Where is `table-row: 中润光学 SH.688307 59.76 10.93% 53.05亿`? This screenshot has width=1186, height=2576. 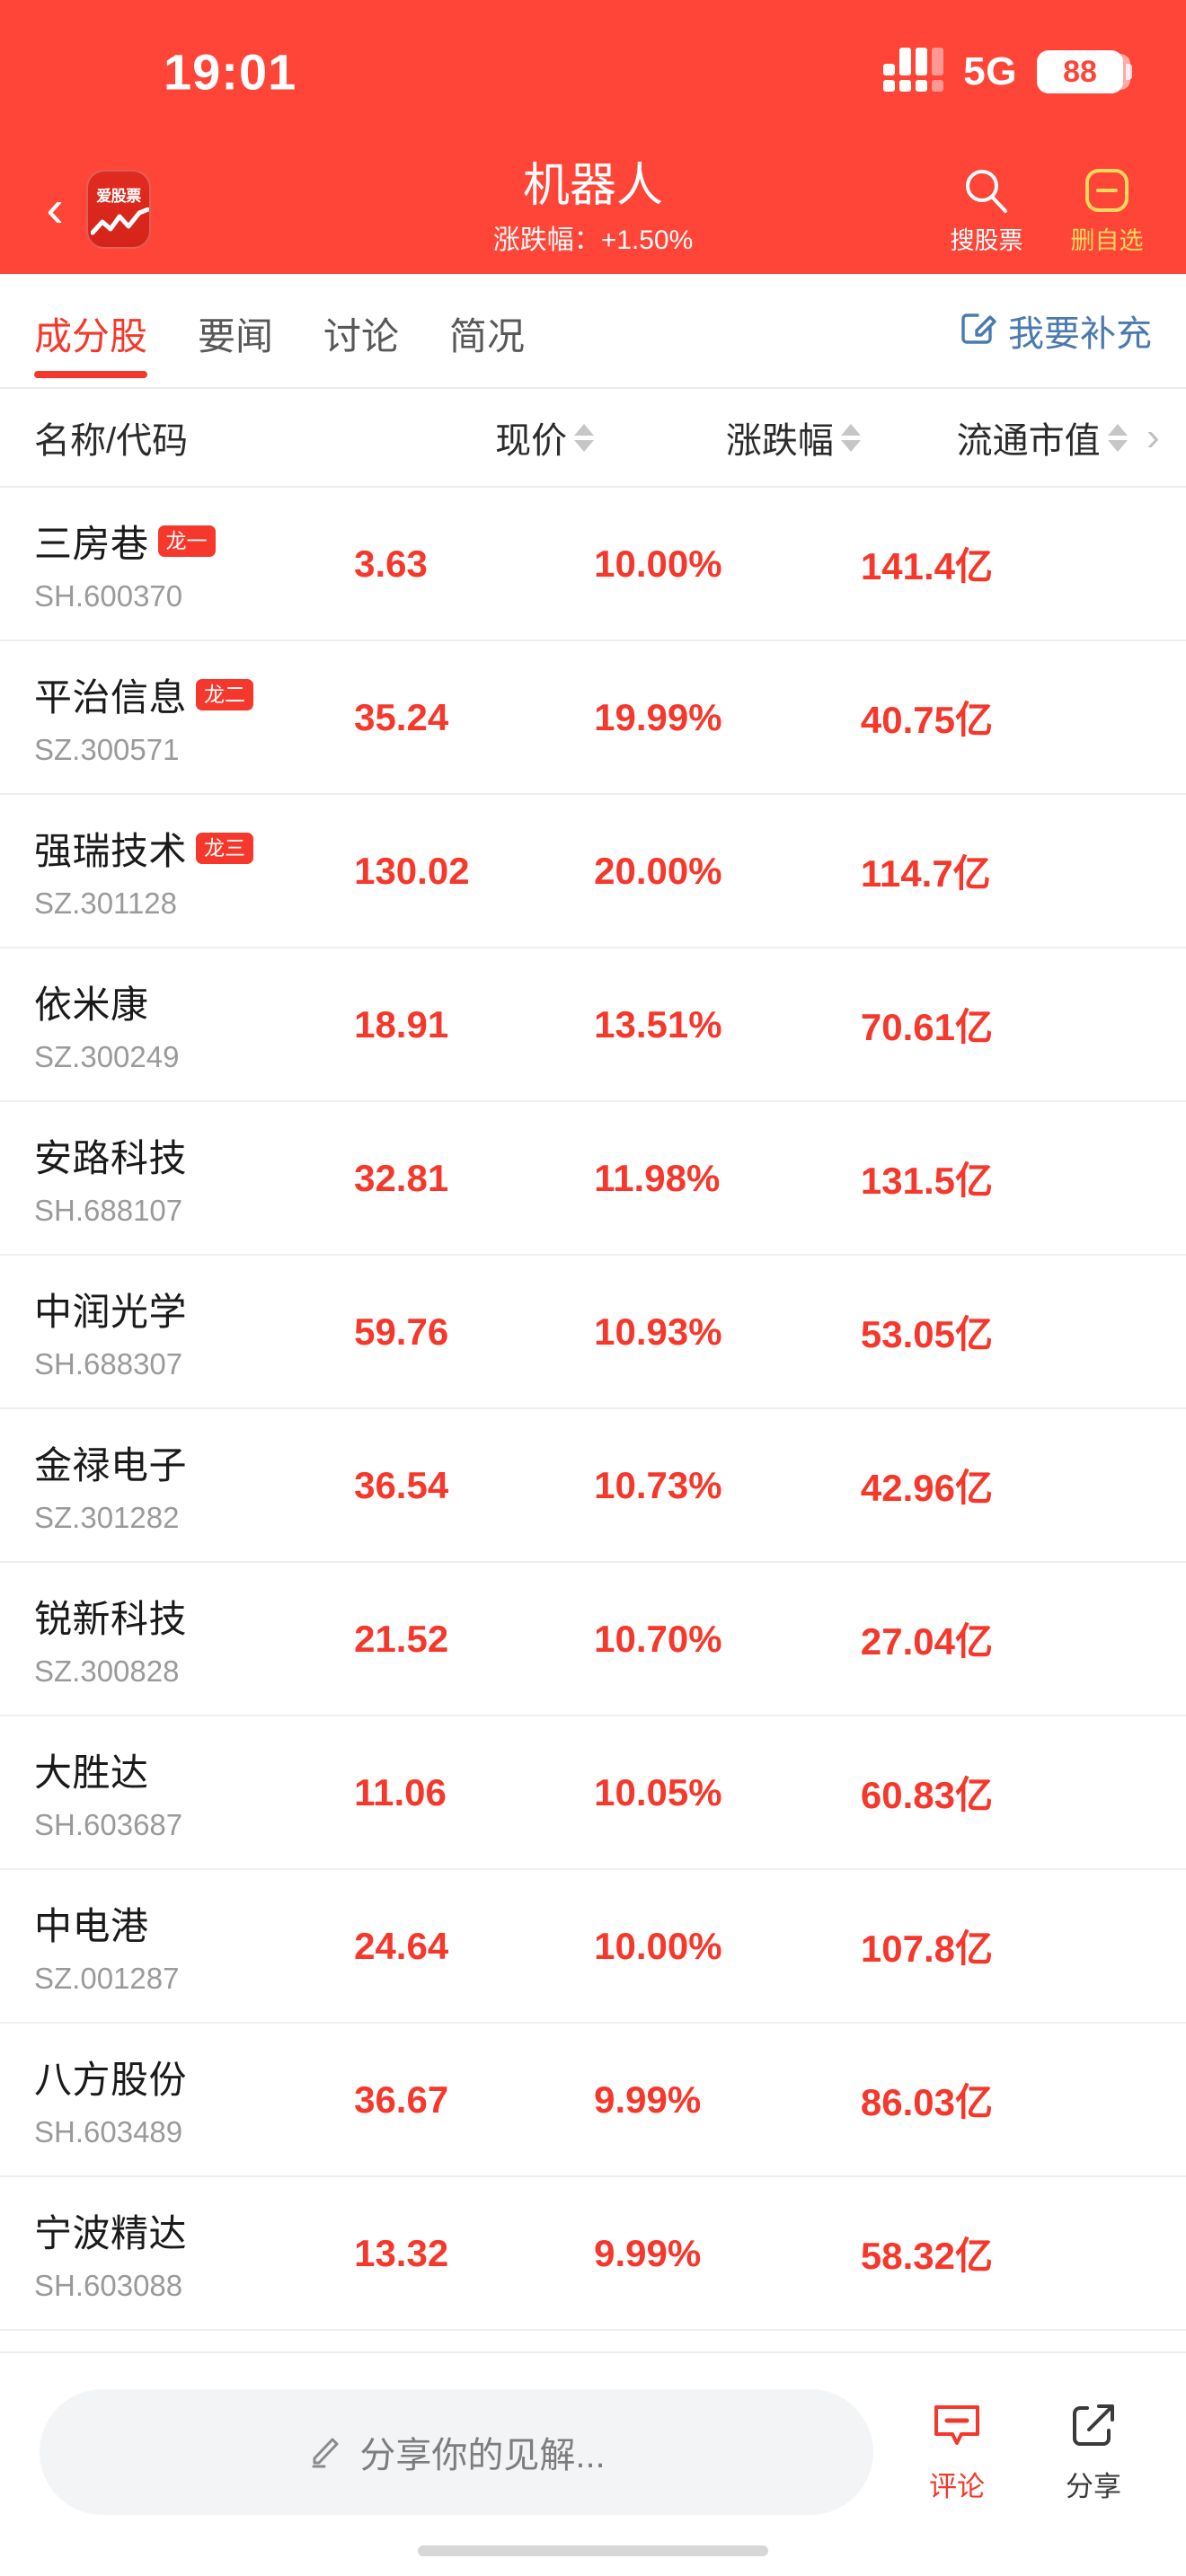 table-row: 中润光学 SH.688307 59.76 10.93% 53.05亿 is located at coordinates (593, 1332).